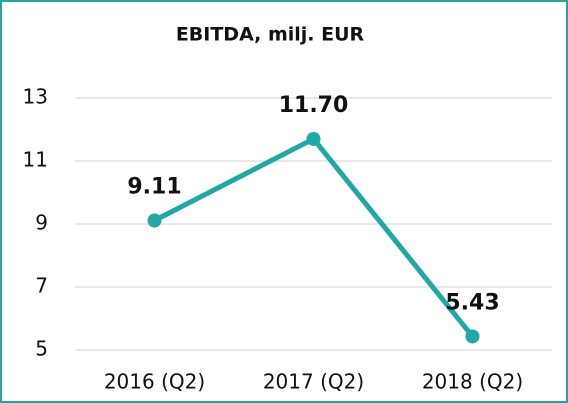  I want to click on data-label: 9.11, so click(154, 187).